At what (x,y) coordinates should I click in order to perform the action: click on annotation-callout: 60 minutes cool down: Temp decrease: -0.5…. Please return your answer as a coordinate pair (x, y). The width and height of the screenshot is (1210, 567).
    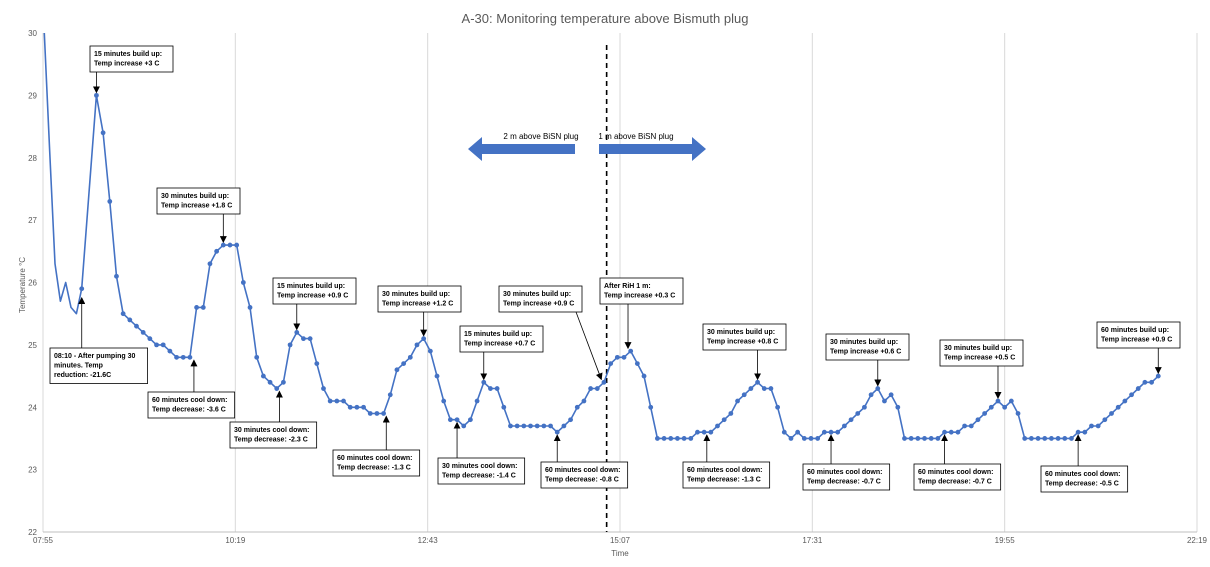
    Looking at the image, I should click on (1084, 463).